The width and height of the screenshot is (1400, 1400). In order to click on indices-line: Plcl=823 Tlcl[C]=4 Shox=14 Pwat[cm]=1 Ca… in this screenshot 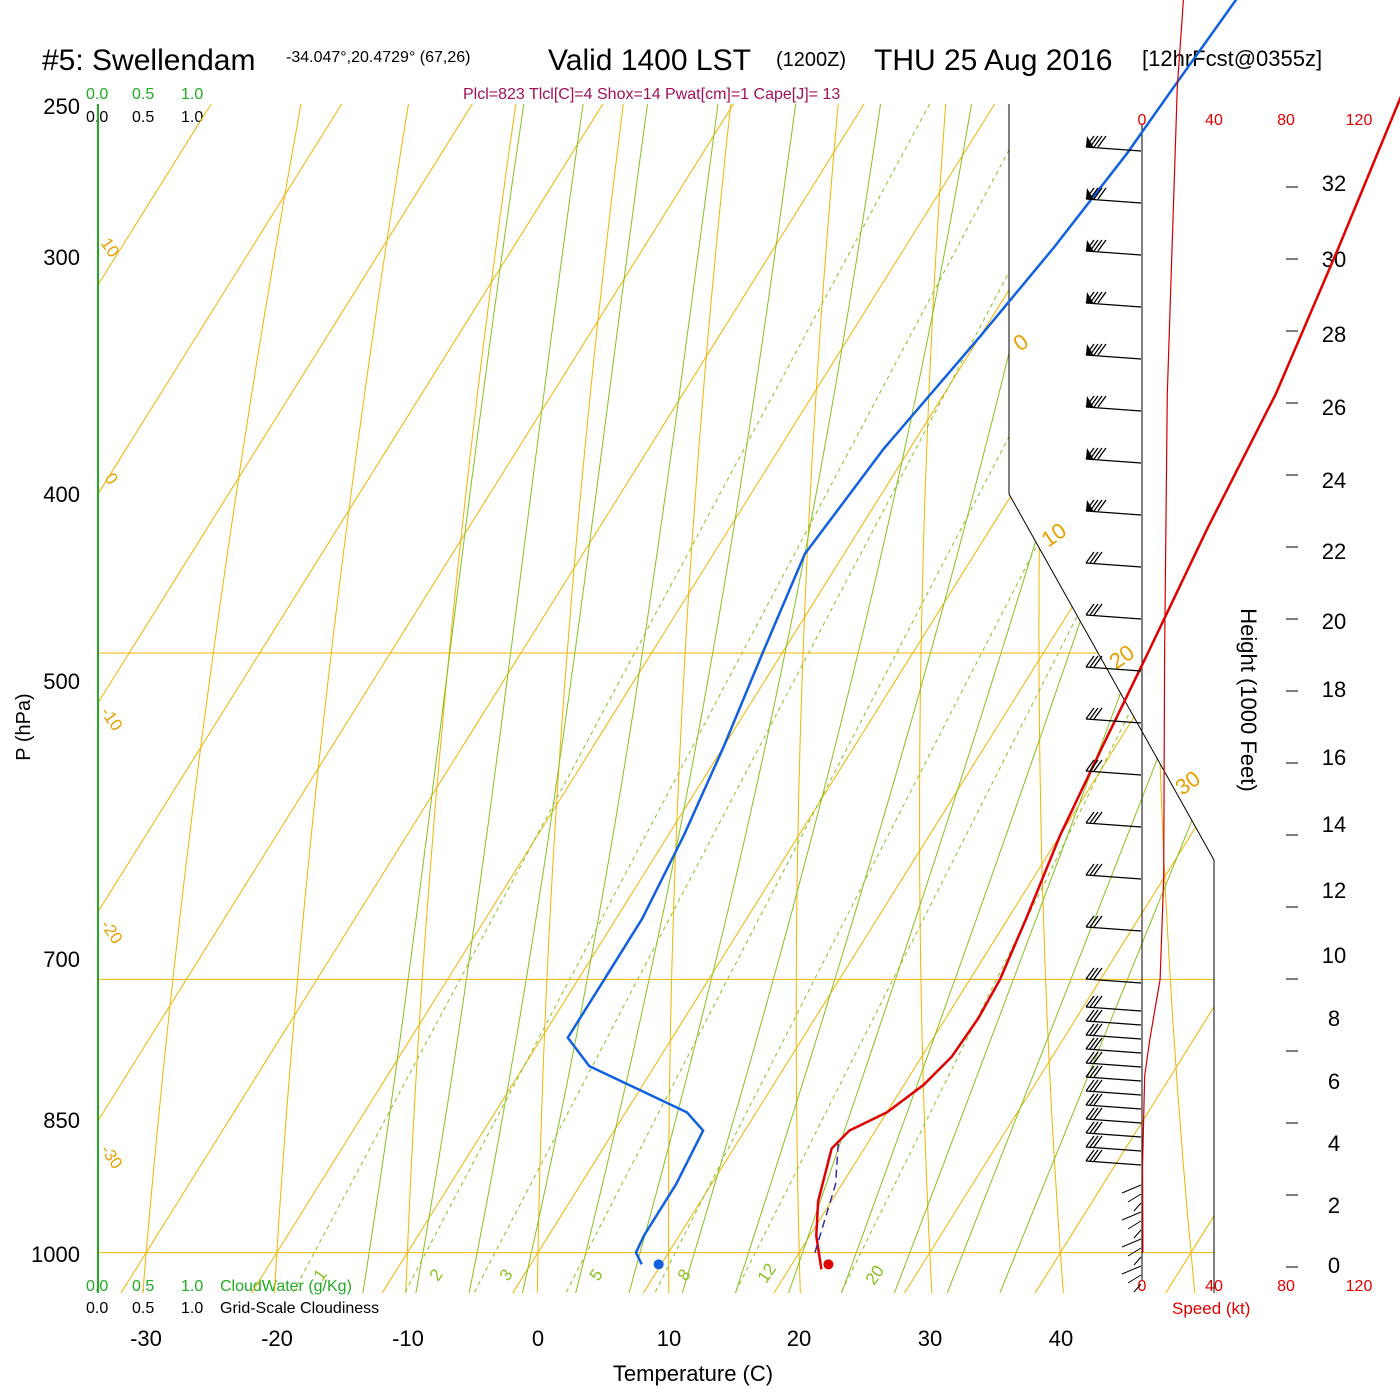, I will do `click(651, 94)`.